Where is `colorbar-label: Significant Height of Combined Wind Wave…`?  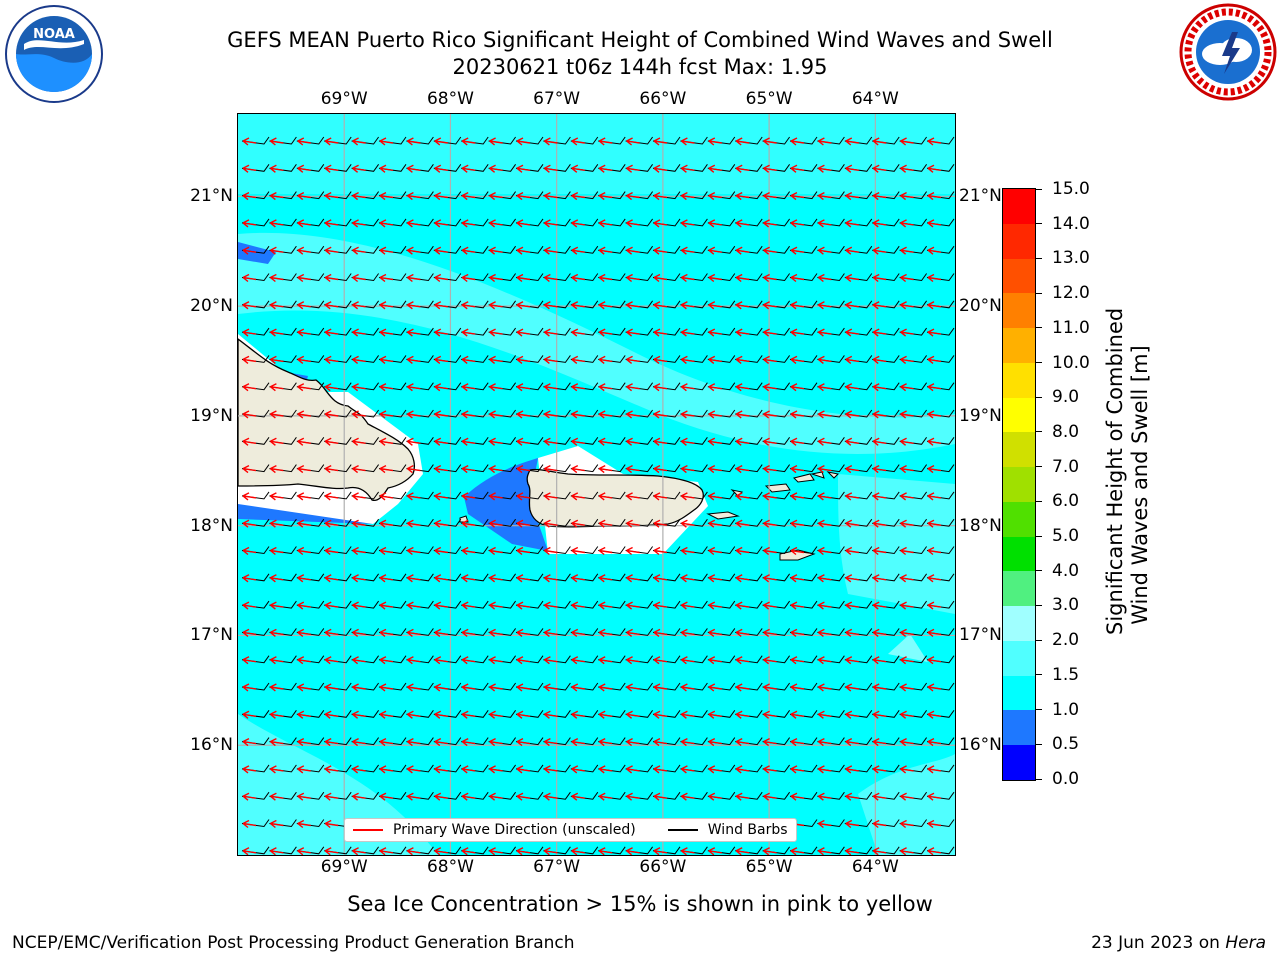 colorbar-label: Significant Height of Combined Wind Wave… is located at coordinates (1128, 471).